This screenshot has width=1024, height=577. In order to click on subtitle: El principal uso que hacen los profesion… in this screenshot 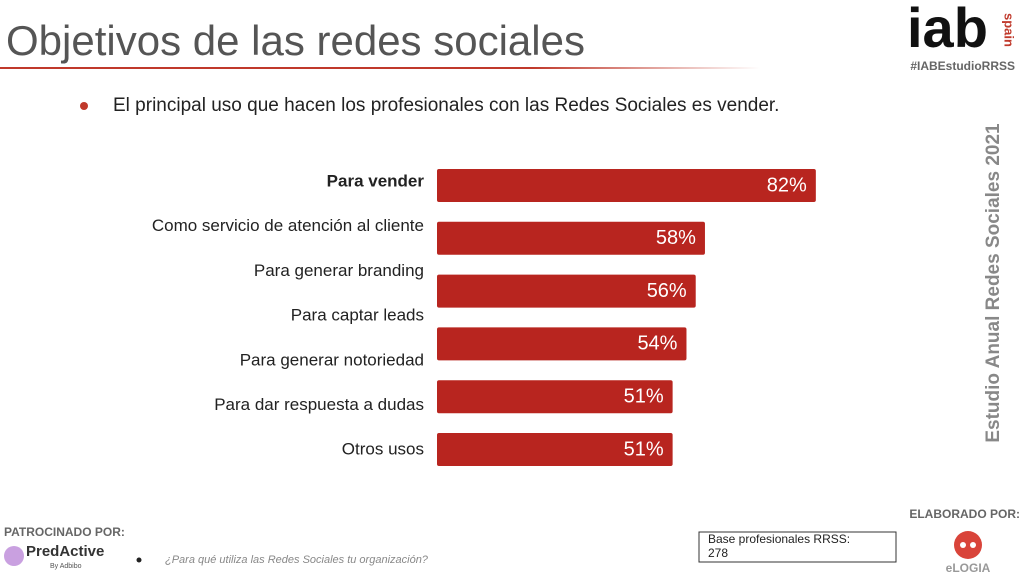, I will do `click(446, 105)`.